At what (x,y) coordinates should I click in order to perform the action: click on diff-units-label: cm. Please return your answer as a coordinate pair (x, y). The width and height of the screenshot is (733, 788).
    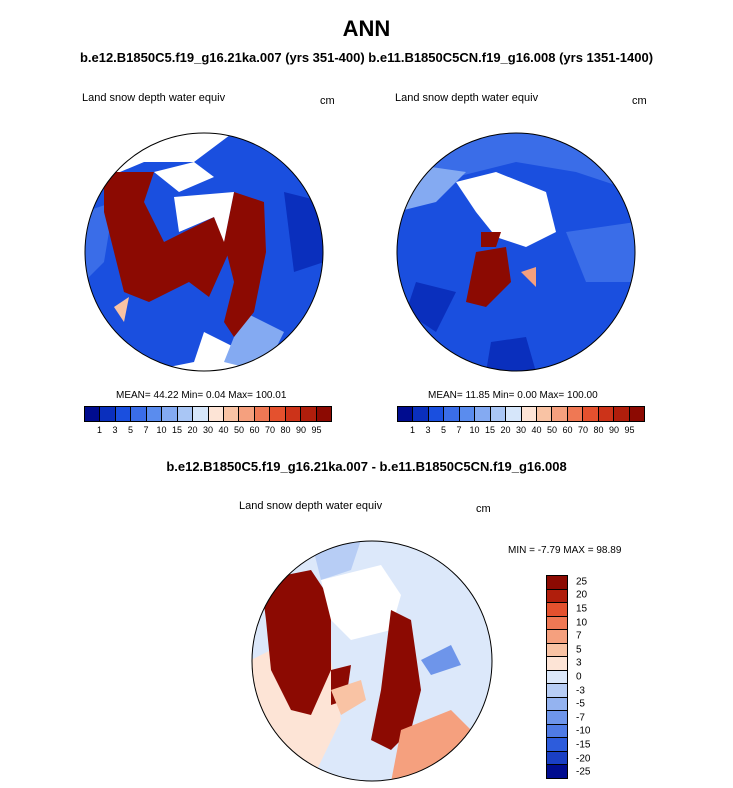
    Looking at the image, I should click on (483, 509).